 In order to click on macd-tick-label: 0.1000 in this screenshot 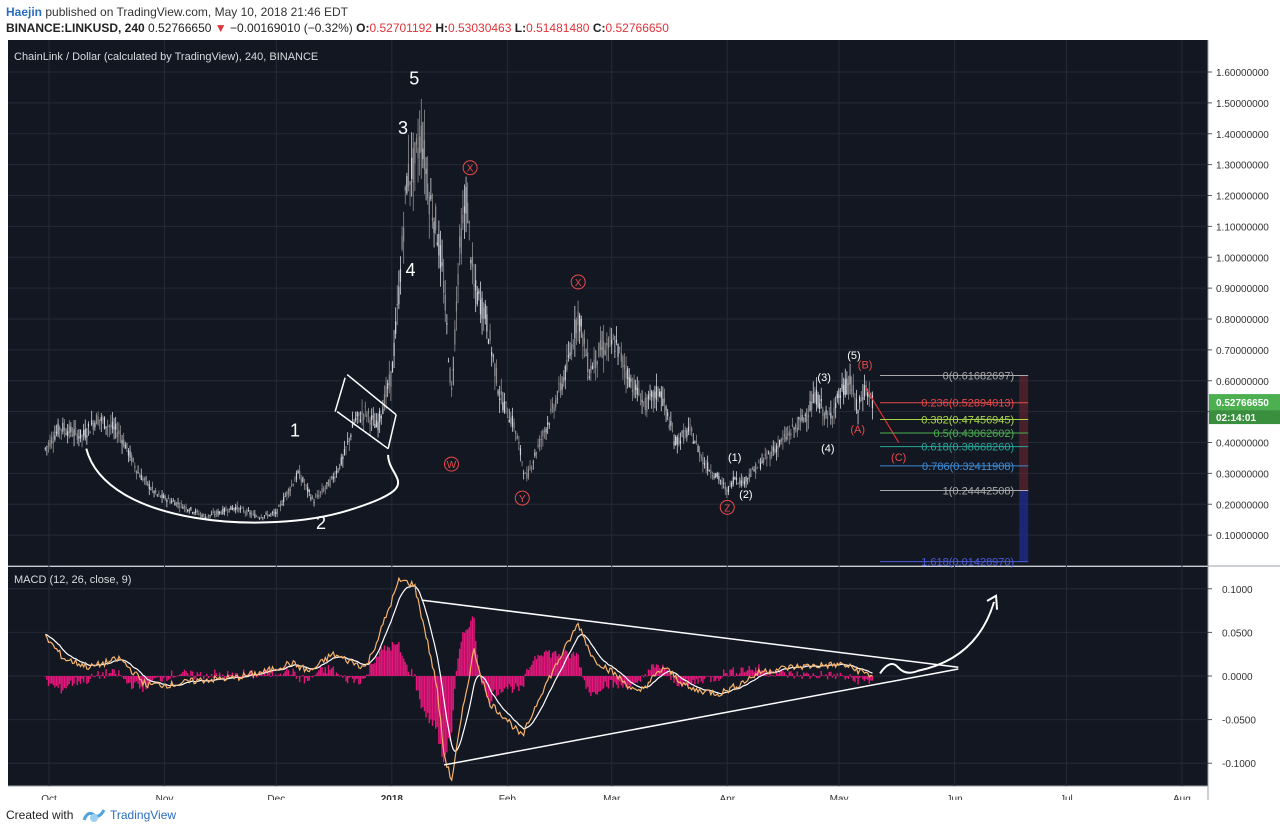, I will do `click(1237, 590)`.